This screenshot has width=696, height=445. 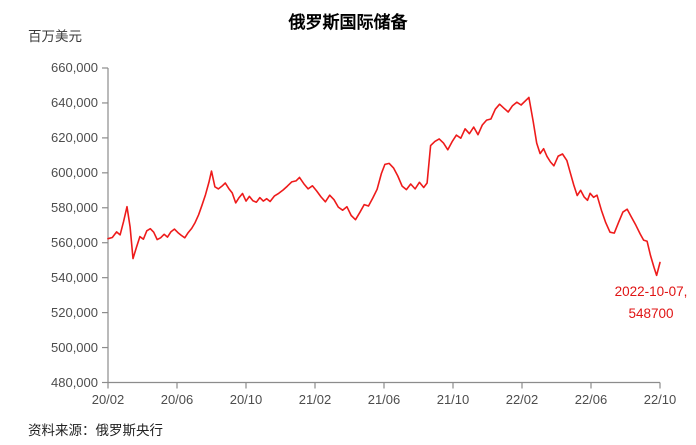 I want to click on y-tick-label: 480,000, so click(x=74, y=382).